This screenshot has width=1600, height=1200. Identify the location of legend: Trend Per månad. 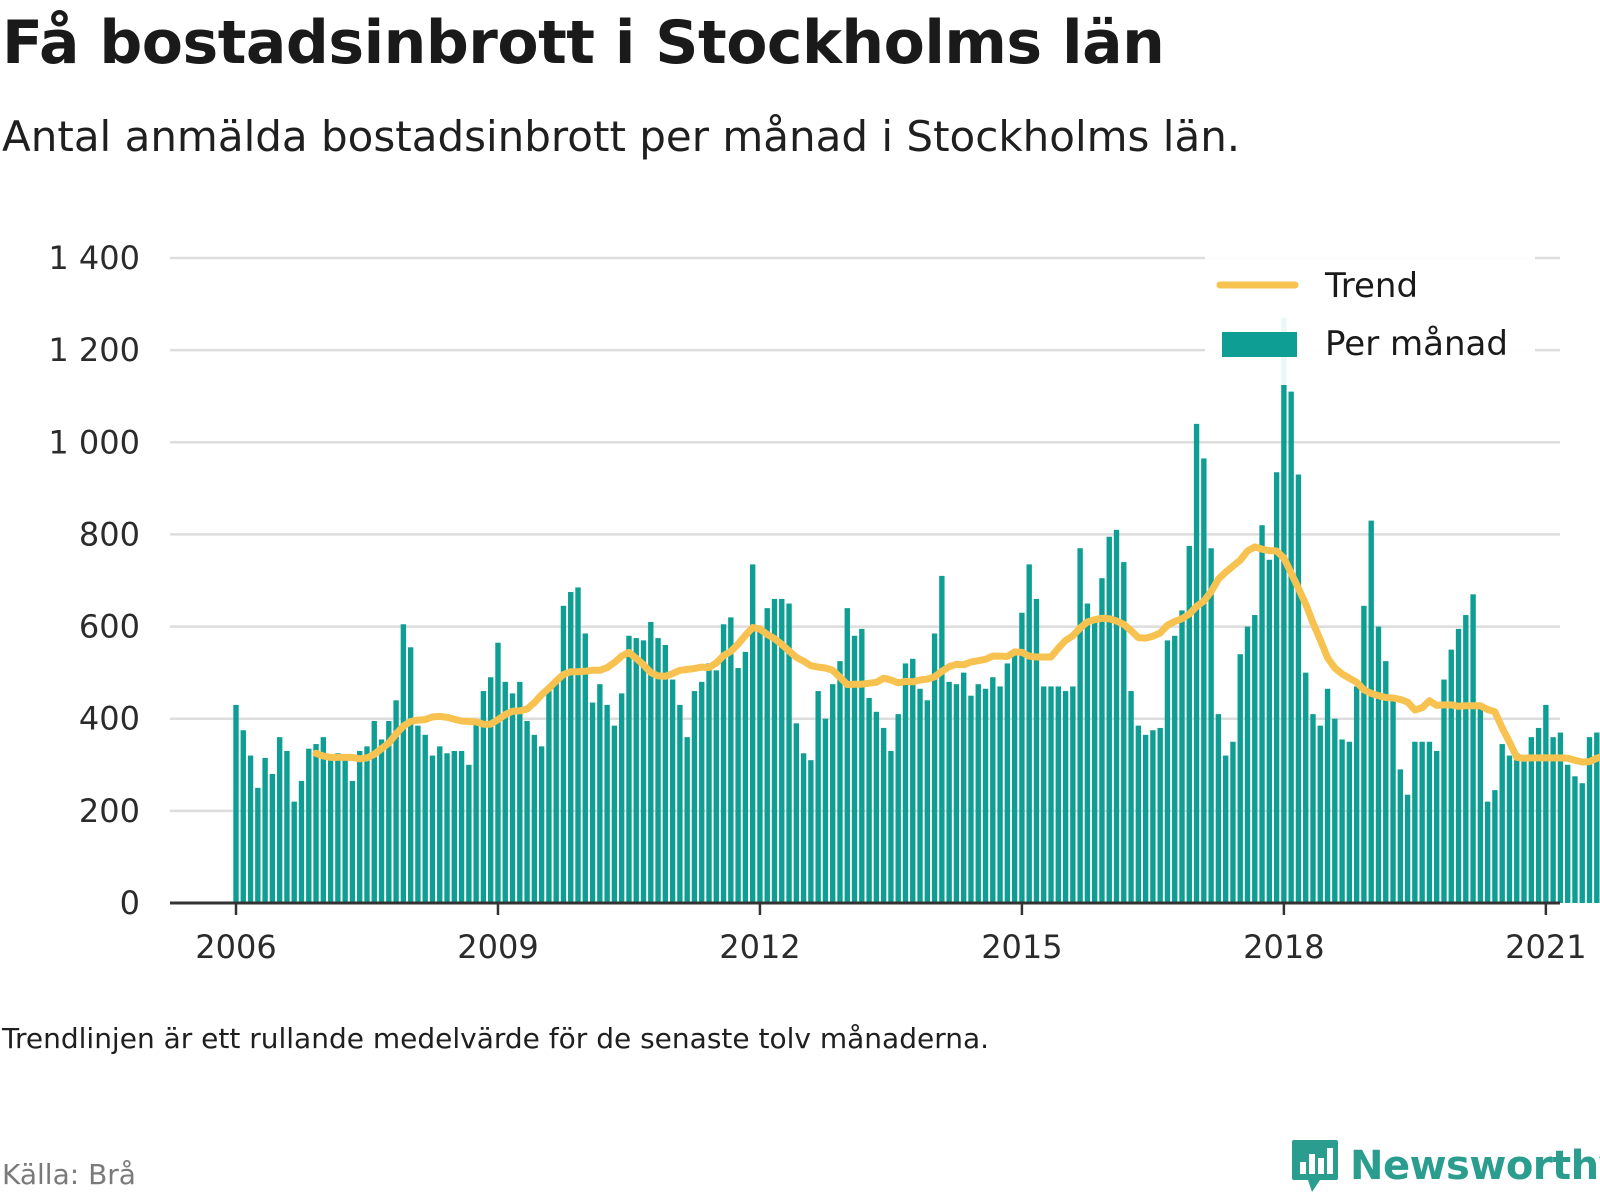
(1370, 320).